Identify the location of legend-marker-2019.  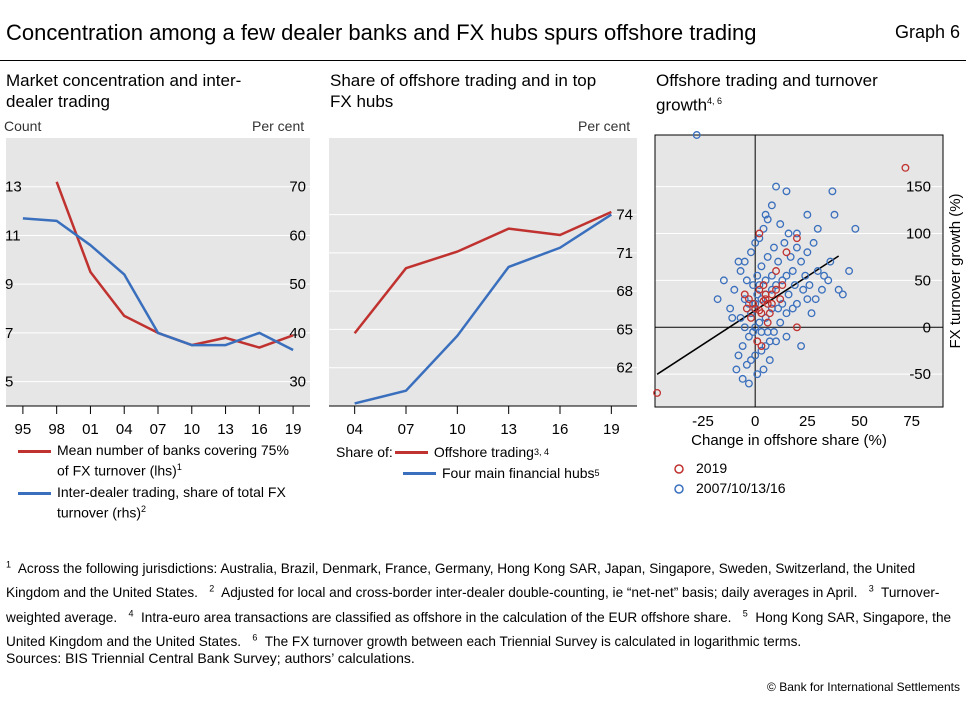
(679, 468).